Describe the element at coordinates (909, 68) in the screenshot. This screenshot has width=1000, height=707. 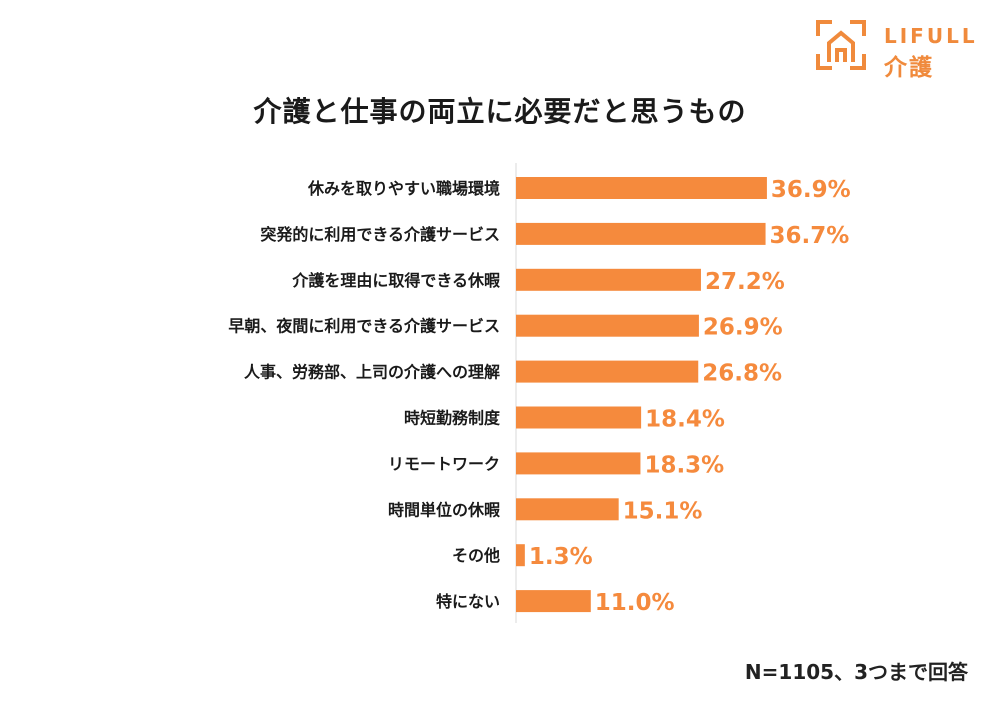
I see `brand-name-ja: 介護` at that location.